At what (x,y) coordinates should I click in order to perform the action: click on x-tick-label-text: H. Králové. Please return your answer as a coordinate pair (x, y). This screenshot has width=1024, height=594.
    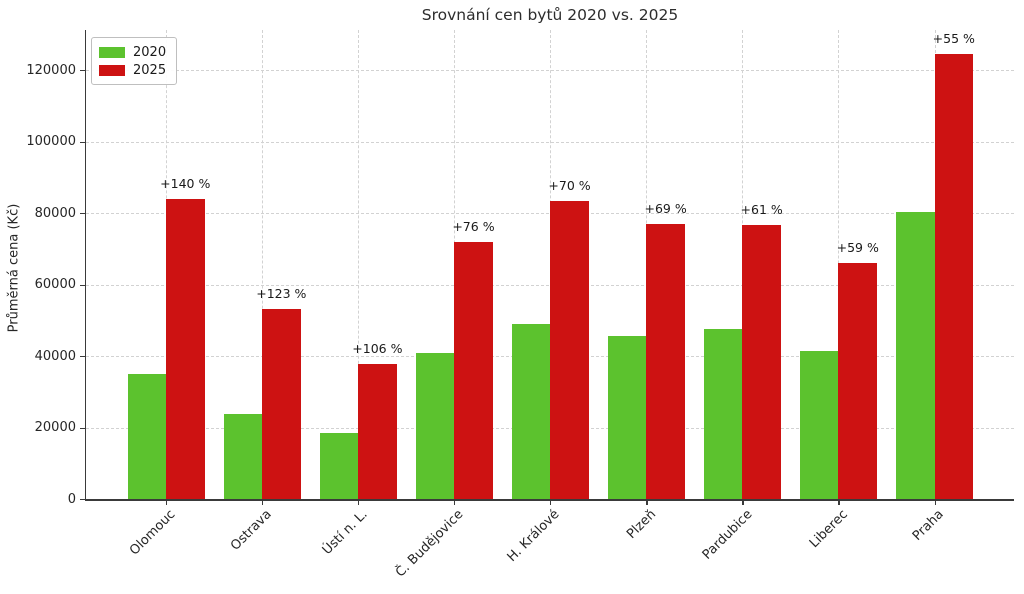
    Looking at the image, I should click on (533, 536).